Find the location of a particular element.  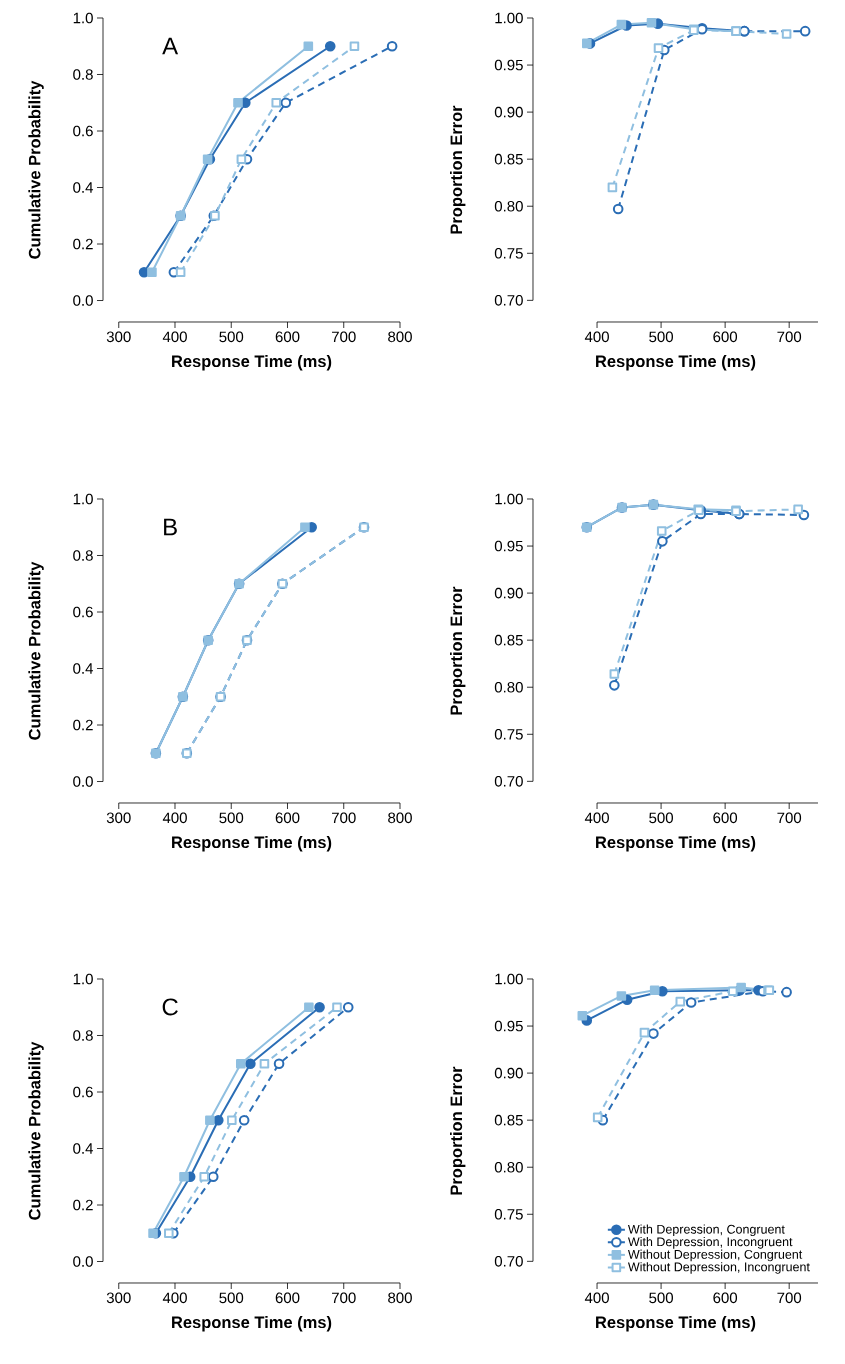

legend-label: With Depression, Congruent is located at coordinates (706, 1230).